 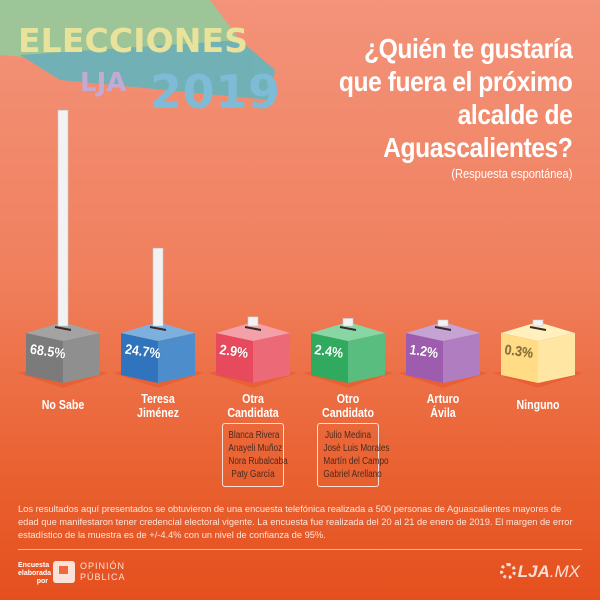 I want to click on category-label-line: Teresa, so click(x=158, y=399).